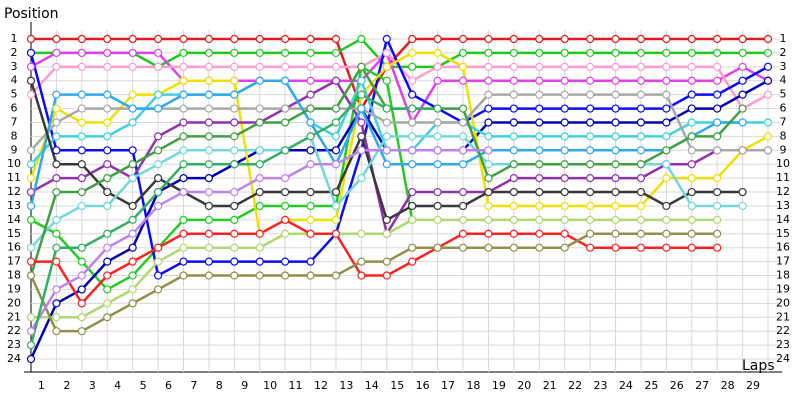 The height and width of the screenshot is (400, 800). I want to click on y-tick-label: 6, so click(14, 108).